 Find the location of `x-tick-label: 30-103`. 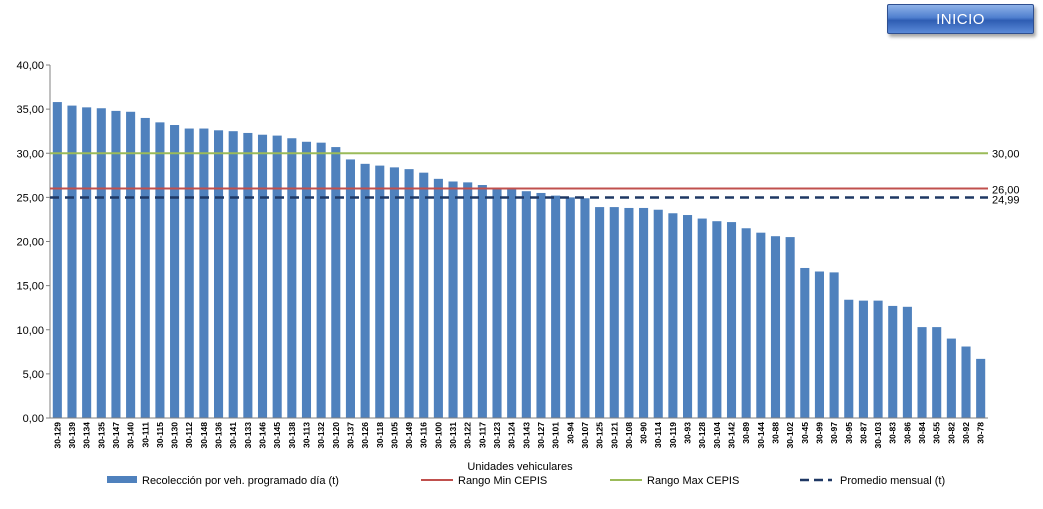

x-tick-label: 30-103 is located at coordinates (878, 435).